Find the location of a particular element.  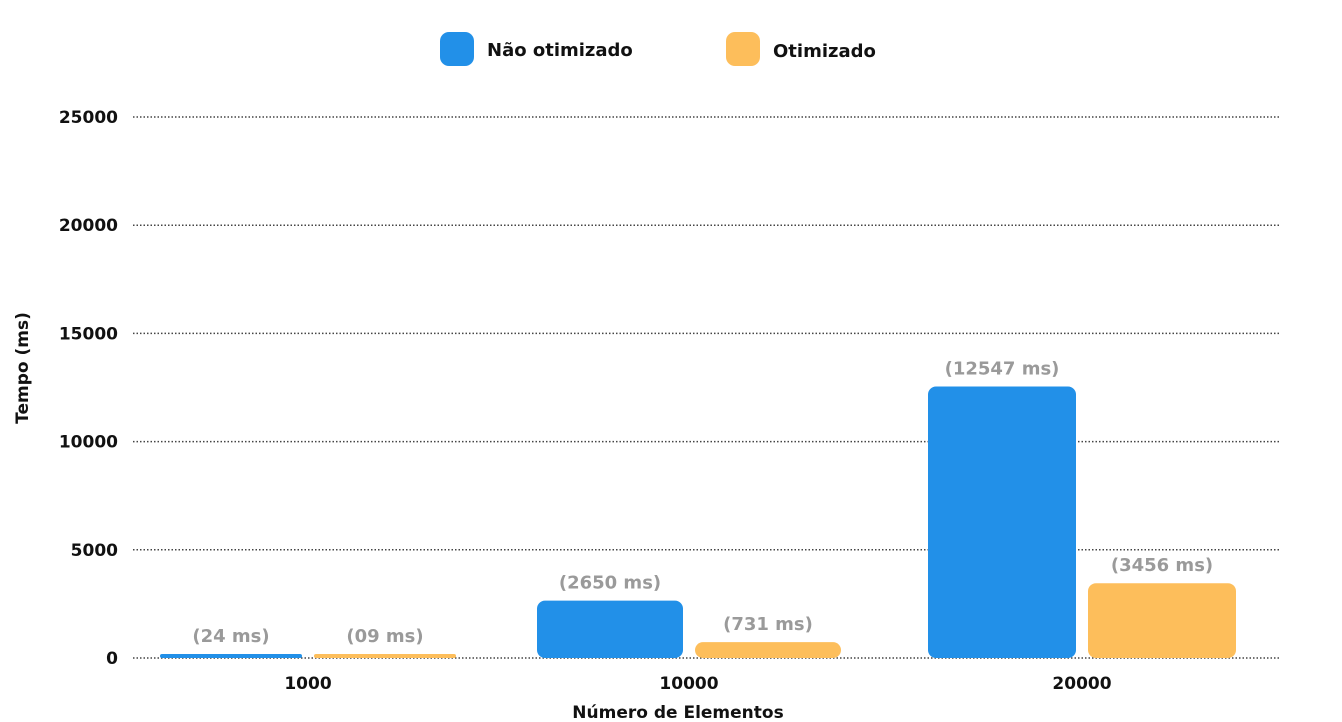

legend-label-nao-otimizado: Não otimizado is located at coordinates (560, 50).